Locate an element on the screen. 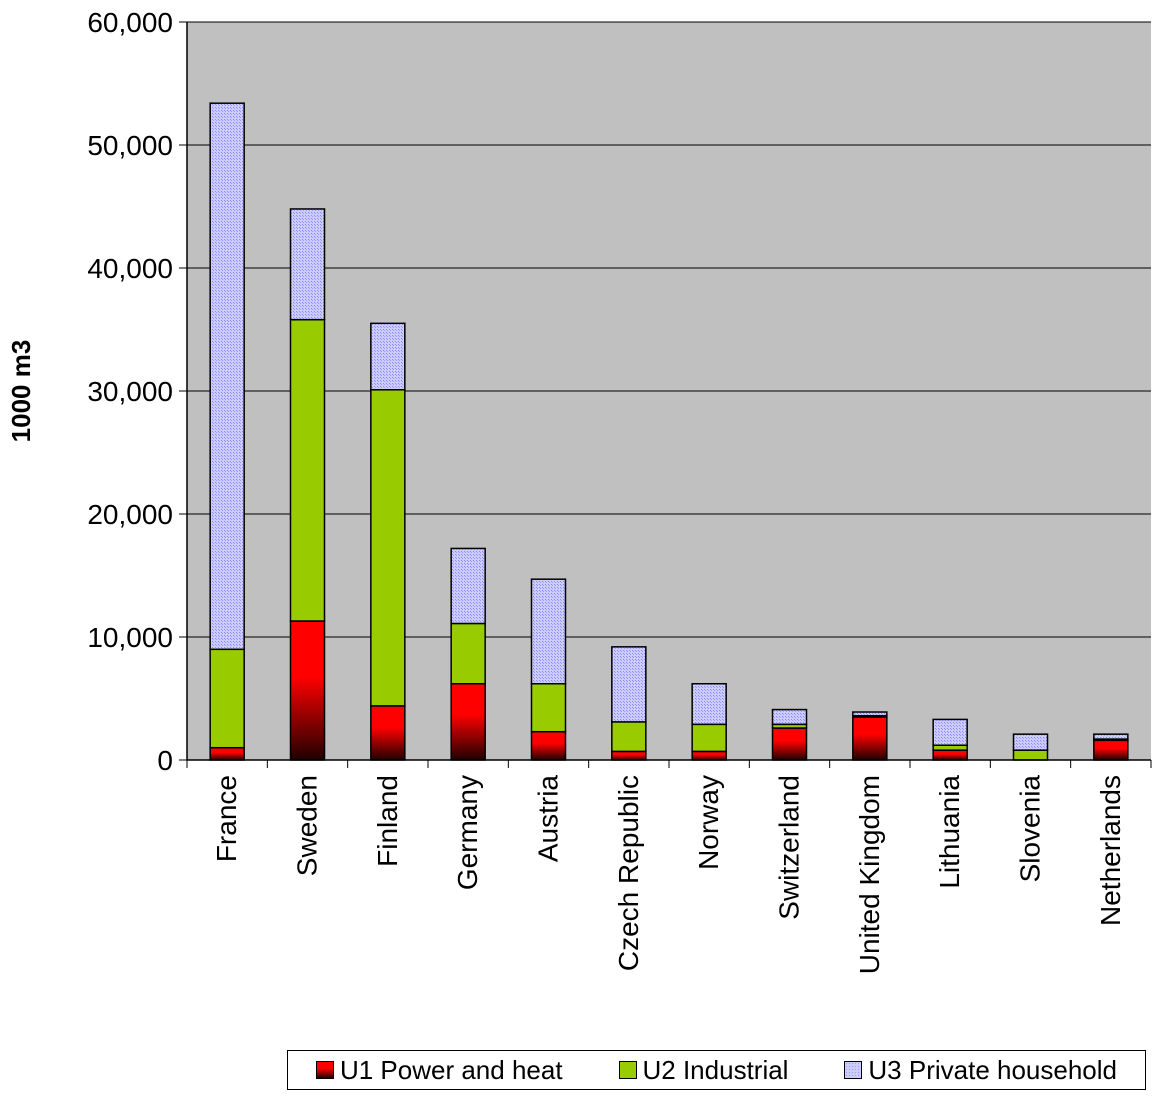 This screenshot has height=1097, width=1153. legend-item-u3: U3 Private household is located at coordinates (980, 1070).